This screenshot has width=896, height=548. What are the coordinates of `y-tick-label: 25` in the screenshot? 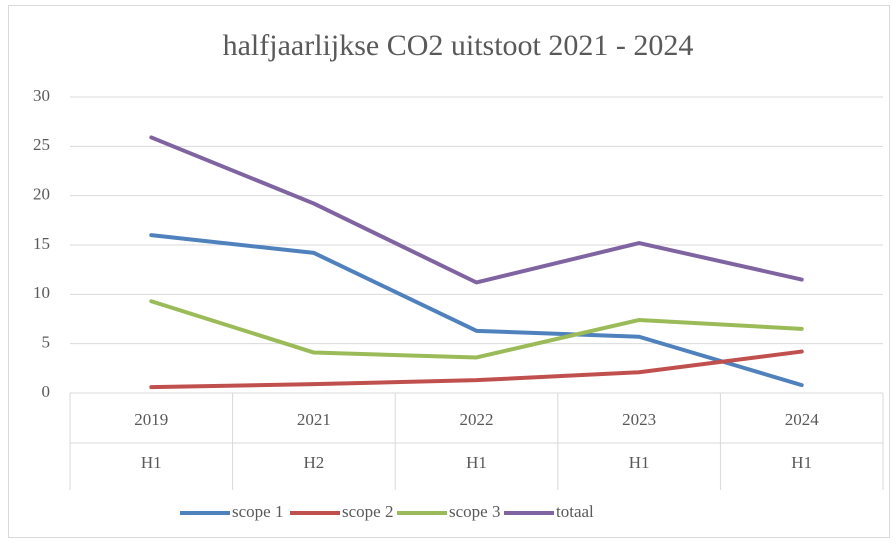 It's located at (41, 144).